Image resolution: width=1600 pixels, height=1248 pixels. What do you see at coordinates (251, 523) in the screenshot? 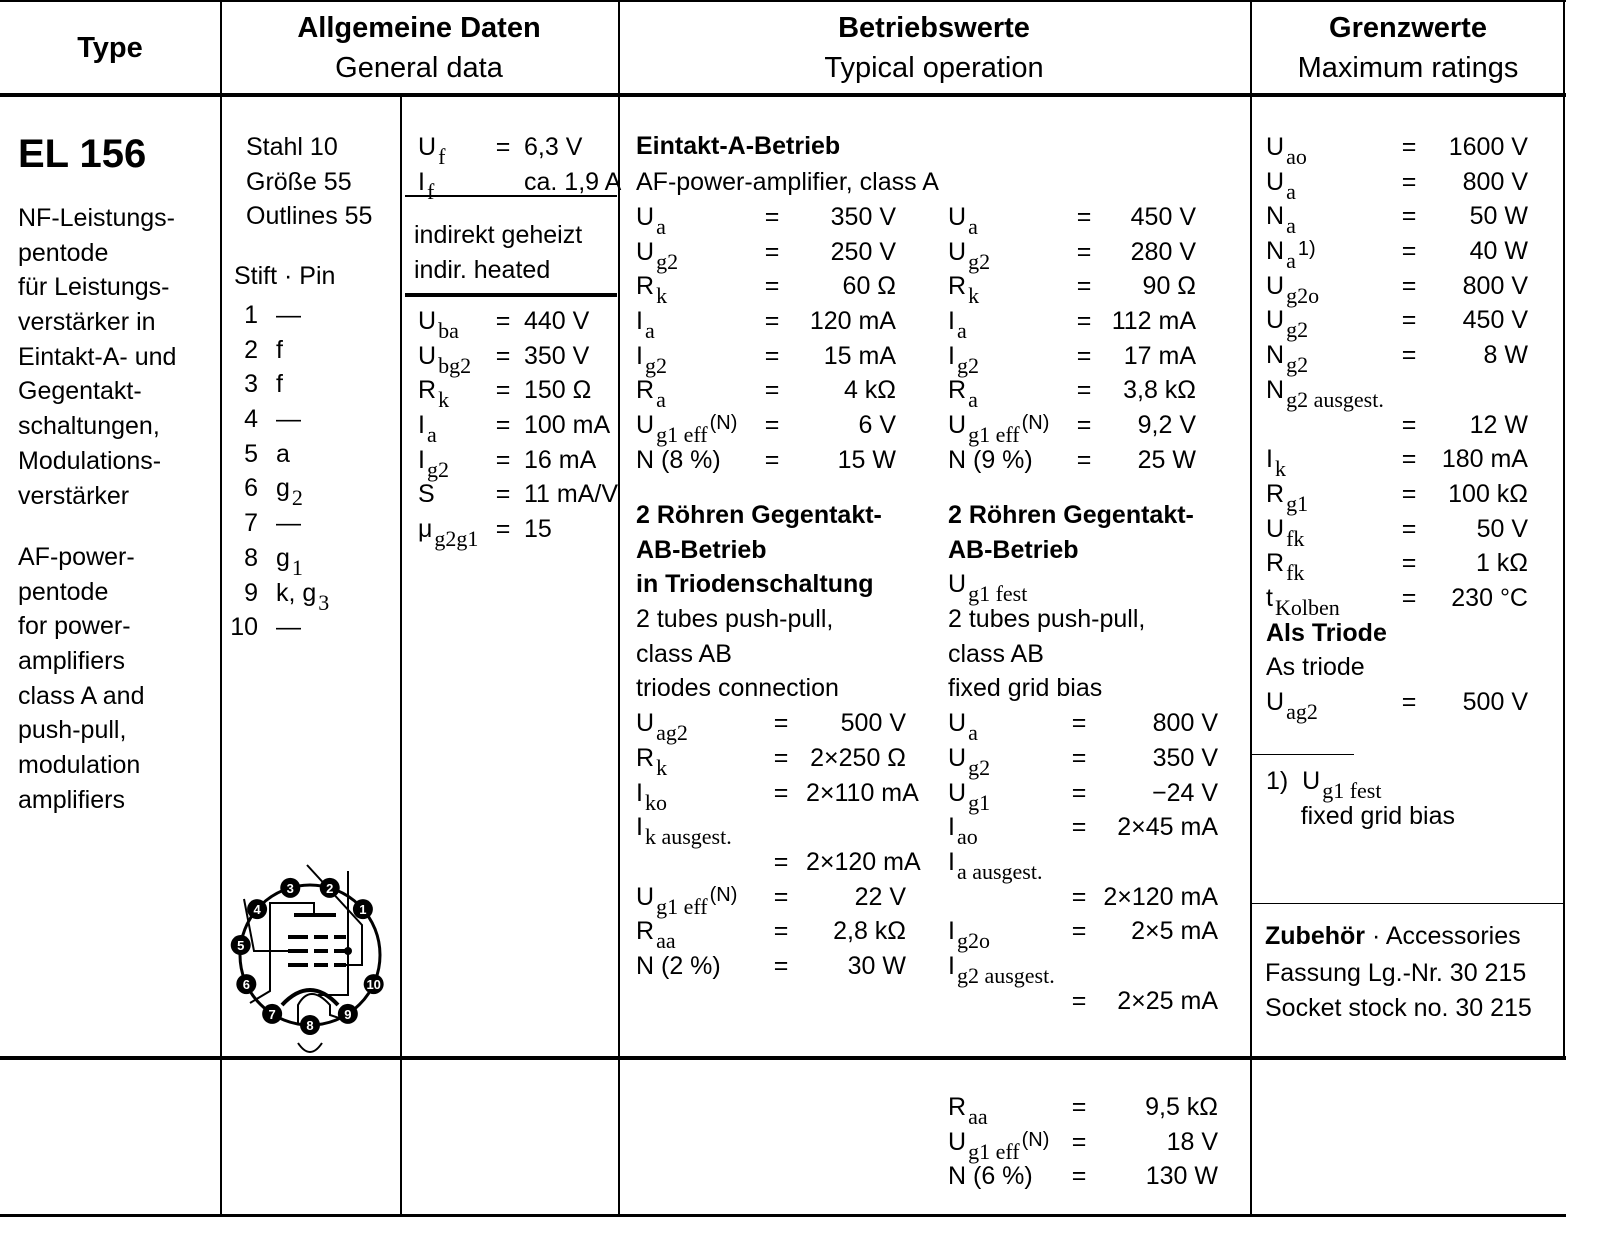
I see `pin-number: 7` at bounding box center [251, 523].